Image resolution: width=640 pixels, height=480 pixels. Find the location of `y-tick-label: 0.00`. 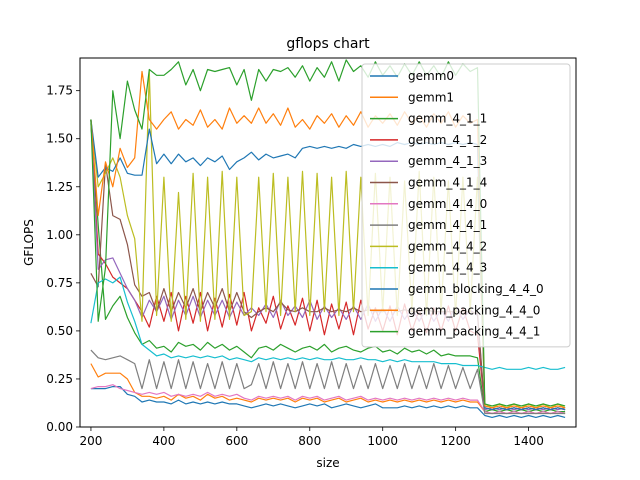

y-tick-label: 0.00 is located at coordinates (59, 427).